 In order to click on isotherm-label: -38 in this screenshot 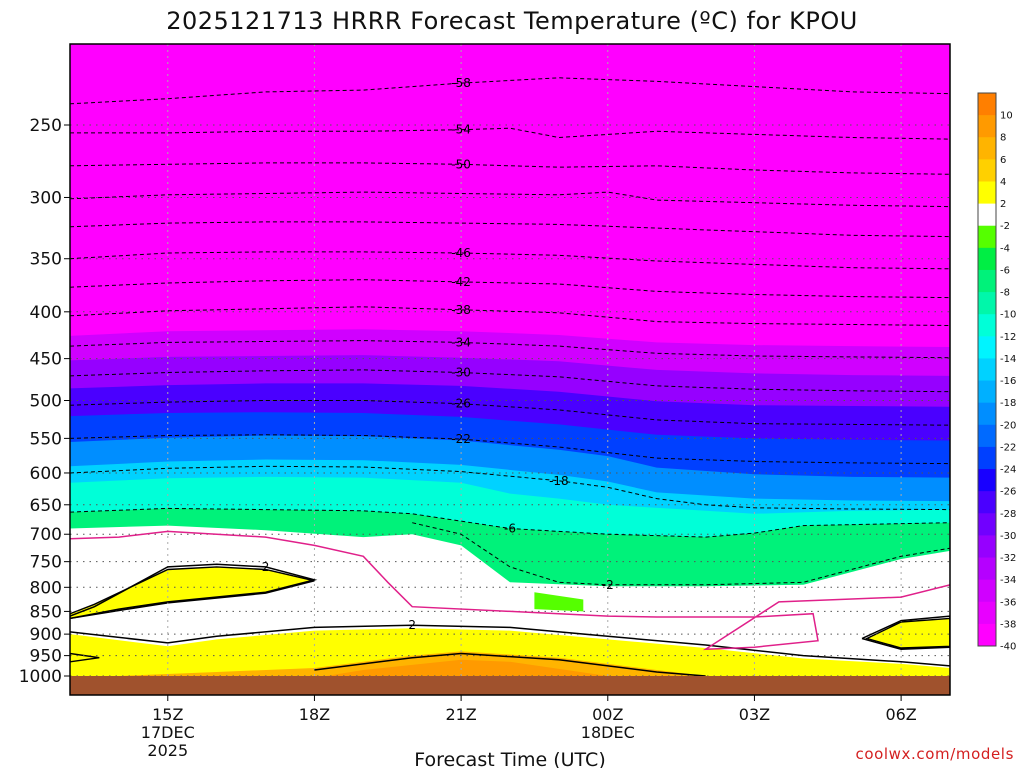, I will do `click(461, 310)`.